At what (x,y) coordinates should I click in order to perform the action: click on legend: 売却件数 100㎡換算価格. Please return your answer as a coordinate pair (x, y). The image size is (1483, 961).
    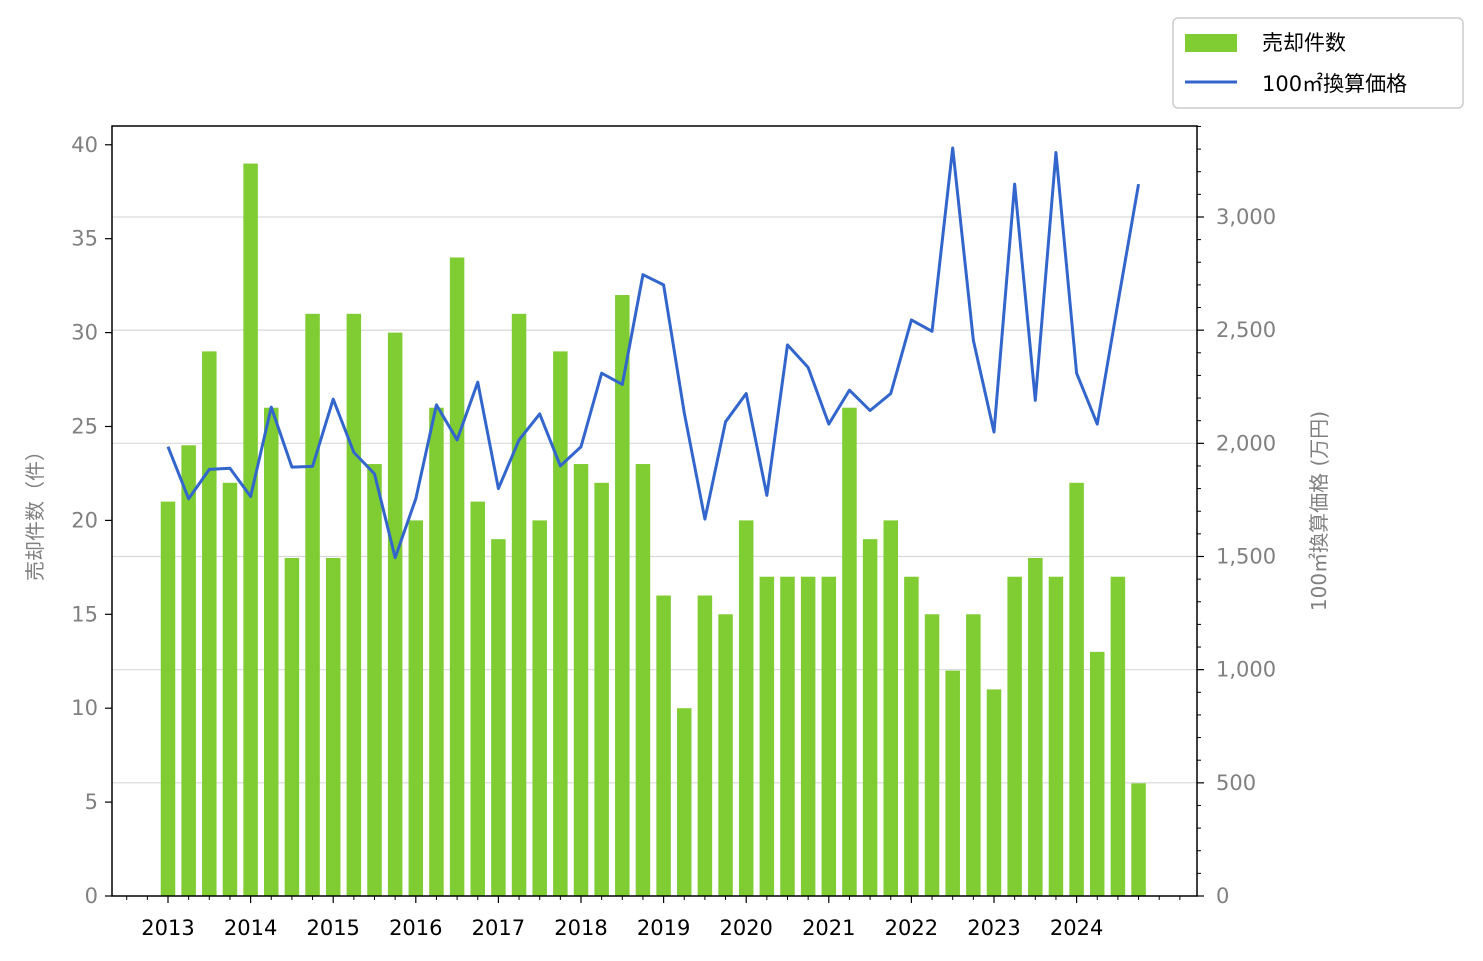
    Looking at the image, I should click on (1318, 63).